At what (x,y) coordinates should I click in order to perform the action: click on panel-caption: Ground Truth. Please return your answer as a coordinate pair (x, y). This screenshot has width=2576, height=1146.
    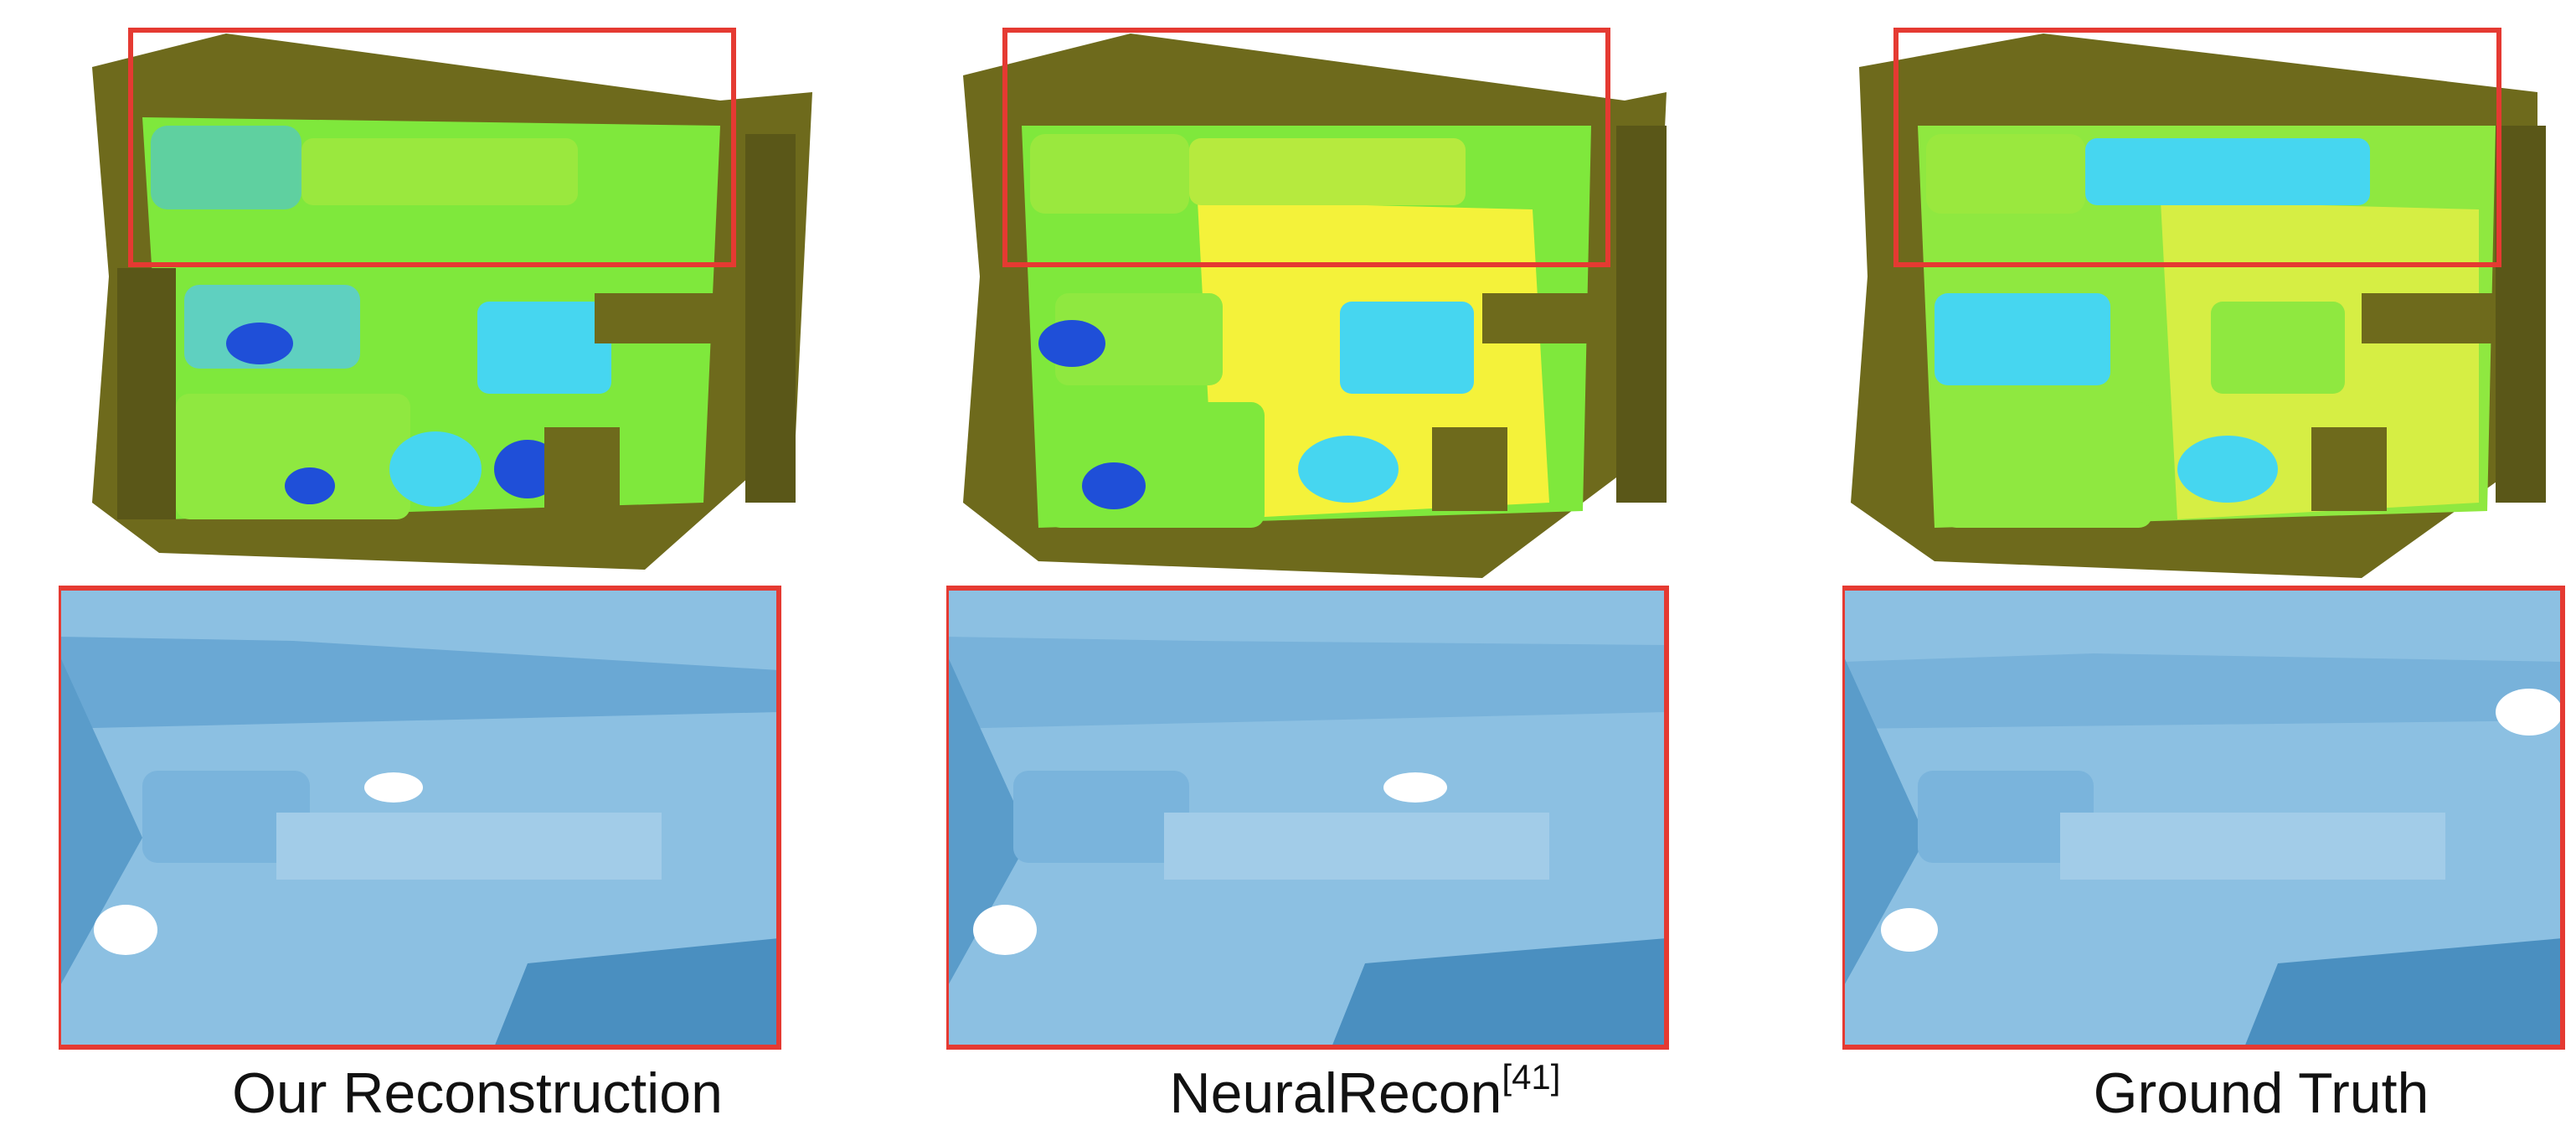
    Looking at the image, I should click on (2261, 1093).